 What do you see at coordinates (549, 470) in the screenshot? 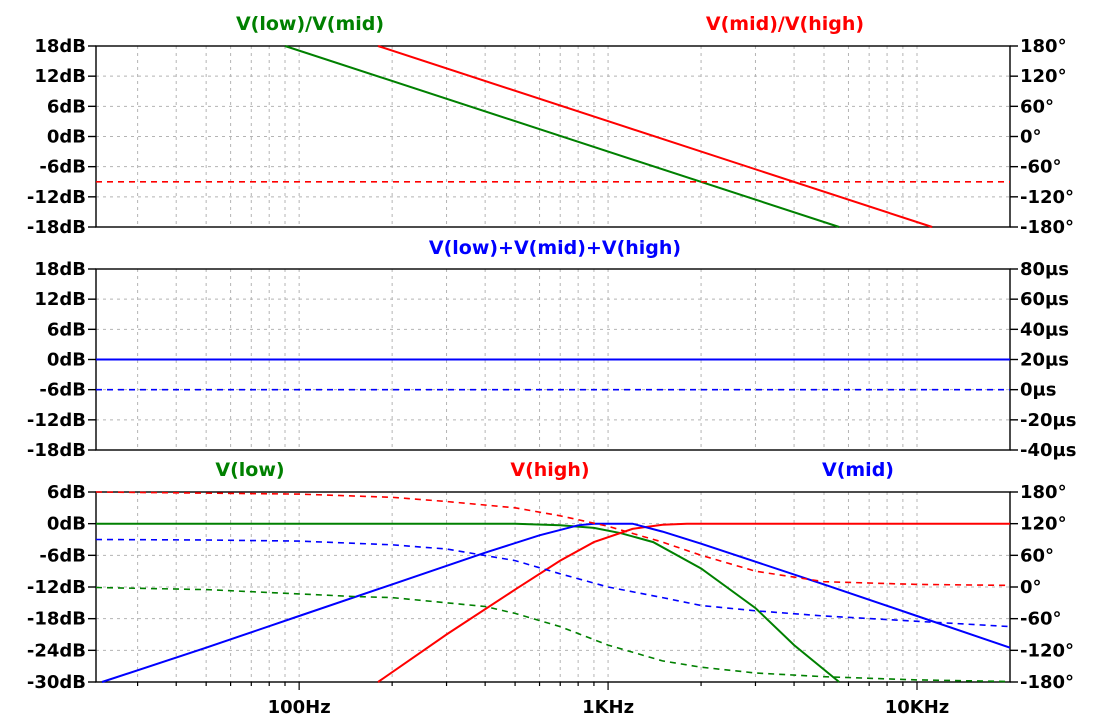
I see `panel-title: V(high)` at bounding box center [549, 470].